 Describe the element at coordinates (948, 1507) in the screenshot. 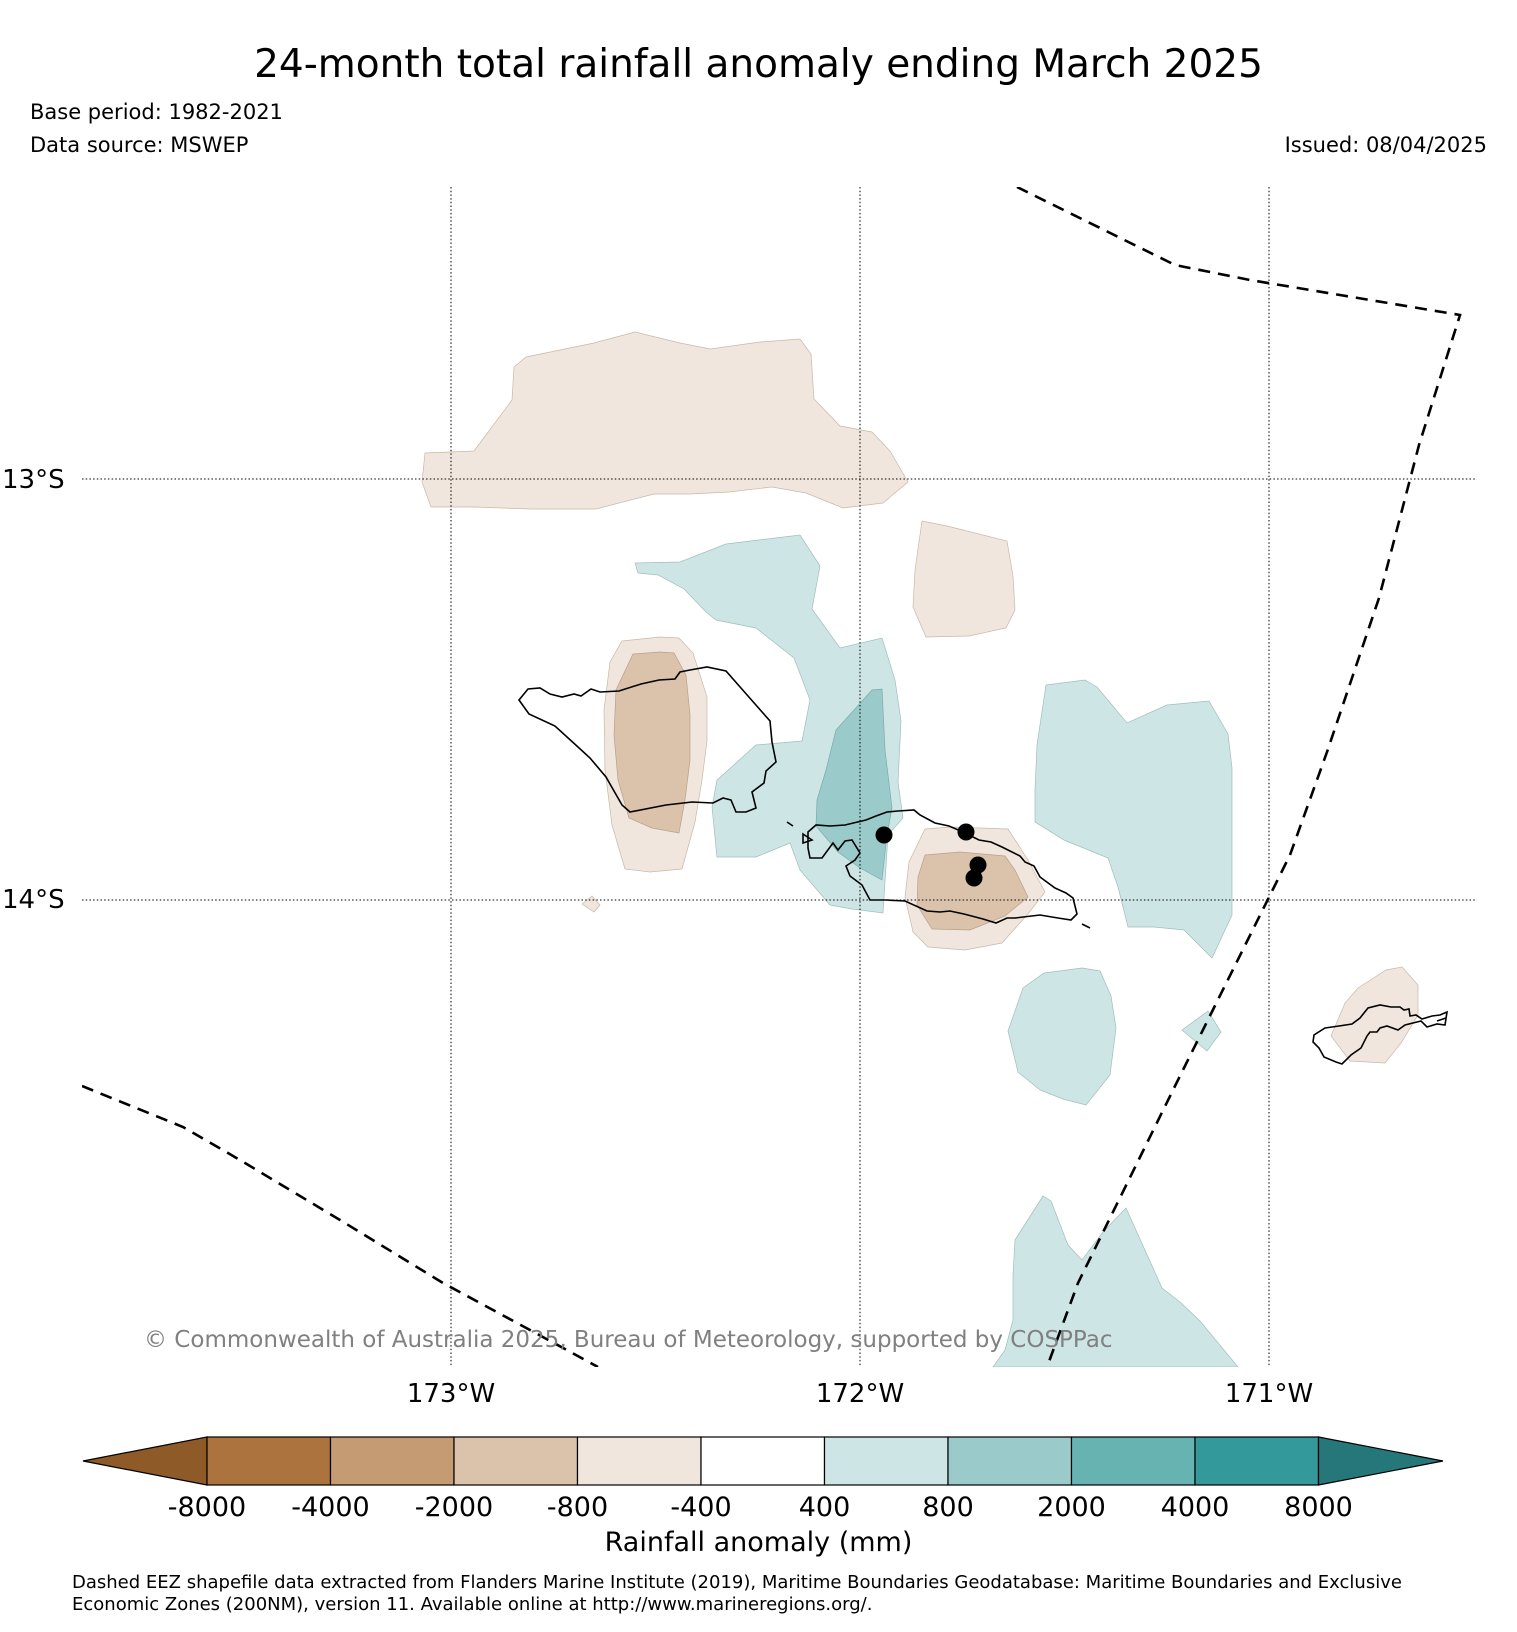

I see `colorbar-tick-label: 800` at that location.